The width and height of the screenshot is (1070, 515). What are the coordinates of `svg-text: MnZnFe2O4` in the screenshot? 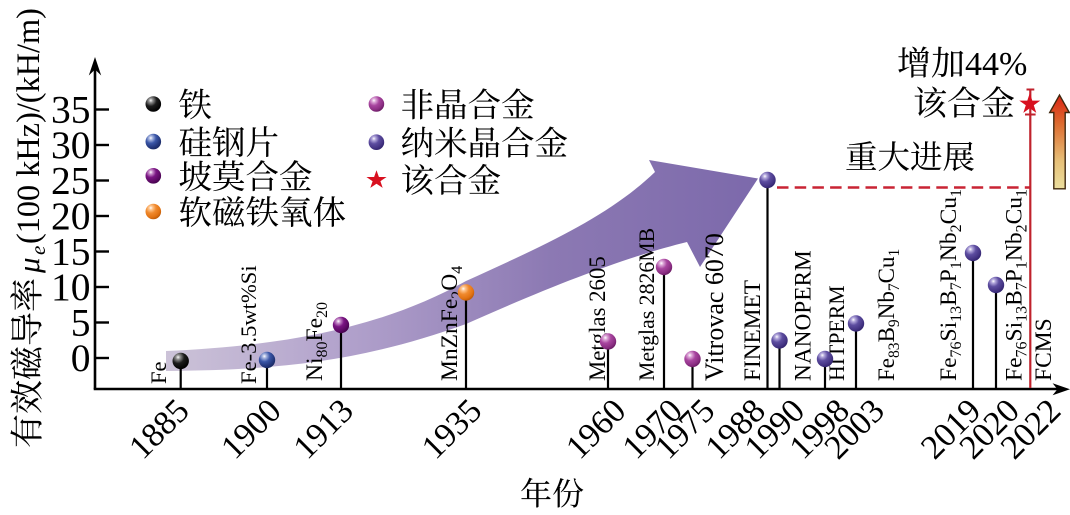 It's located at (451, 323).